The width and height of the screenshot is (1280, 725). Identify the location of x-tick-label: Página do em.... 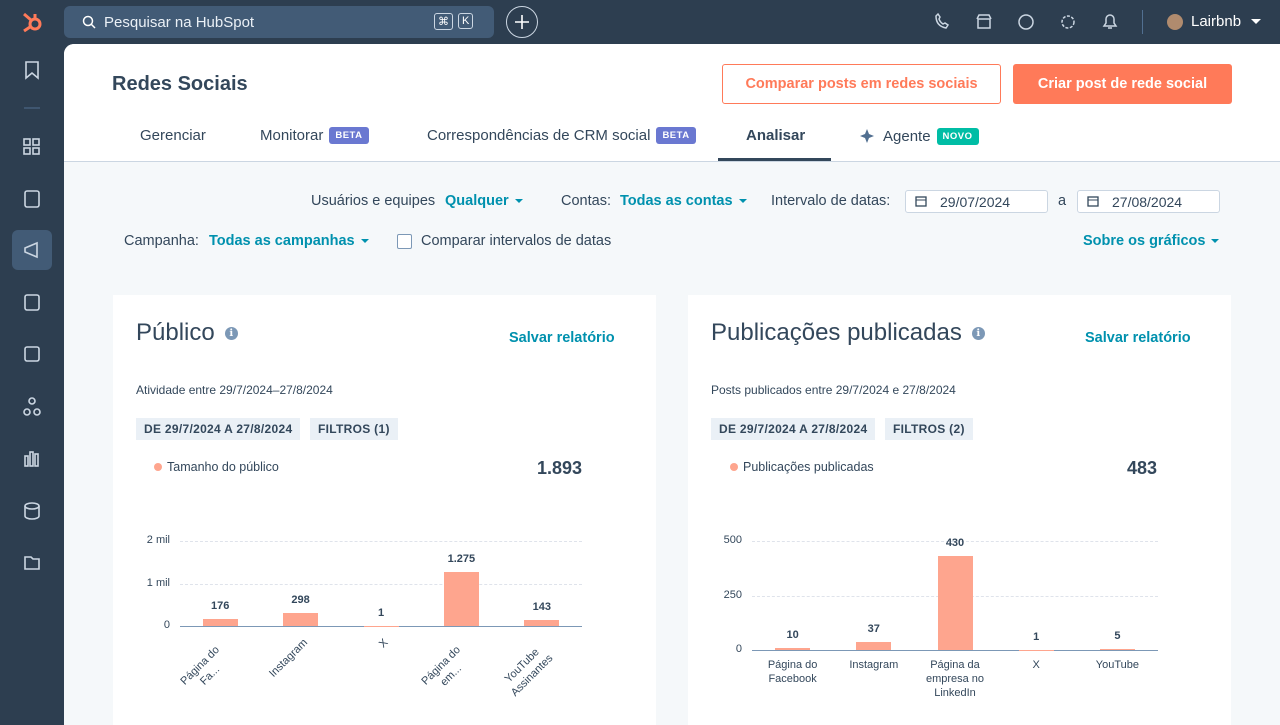
(442, 666).